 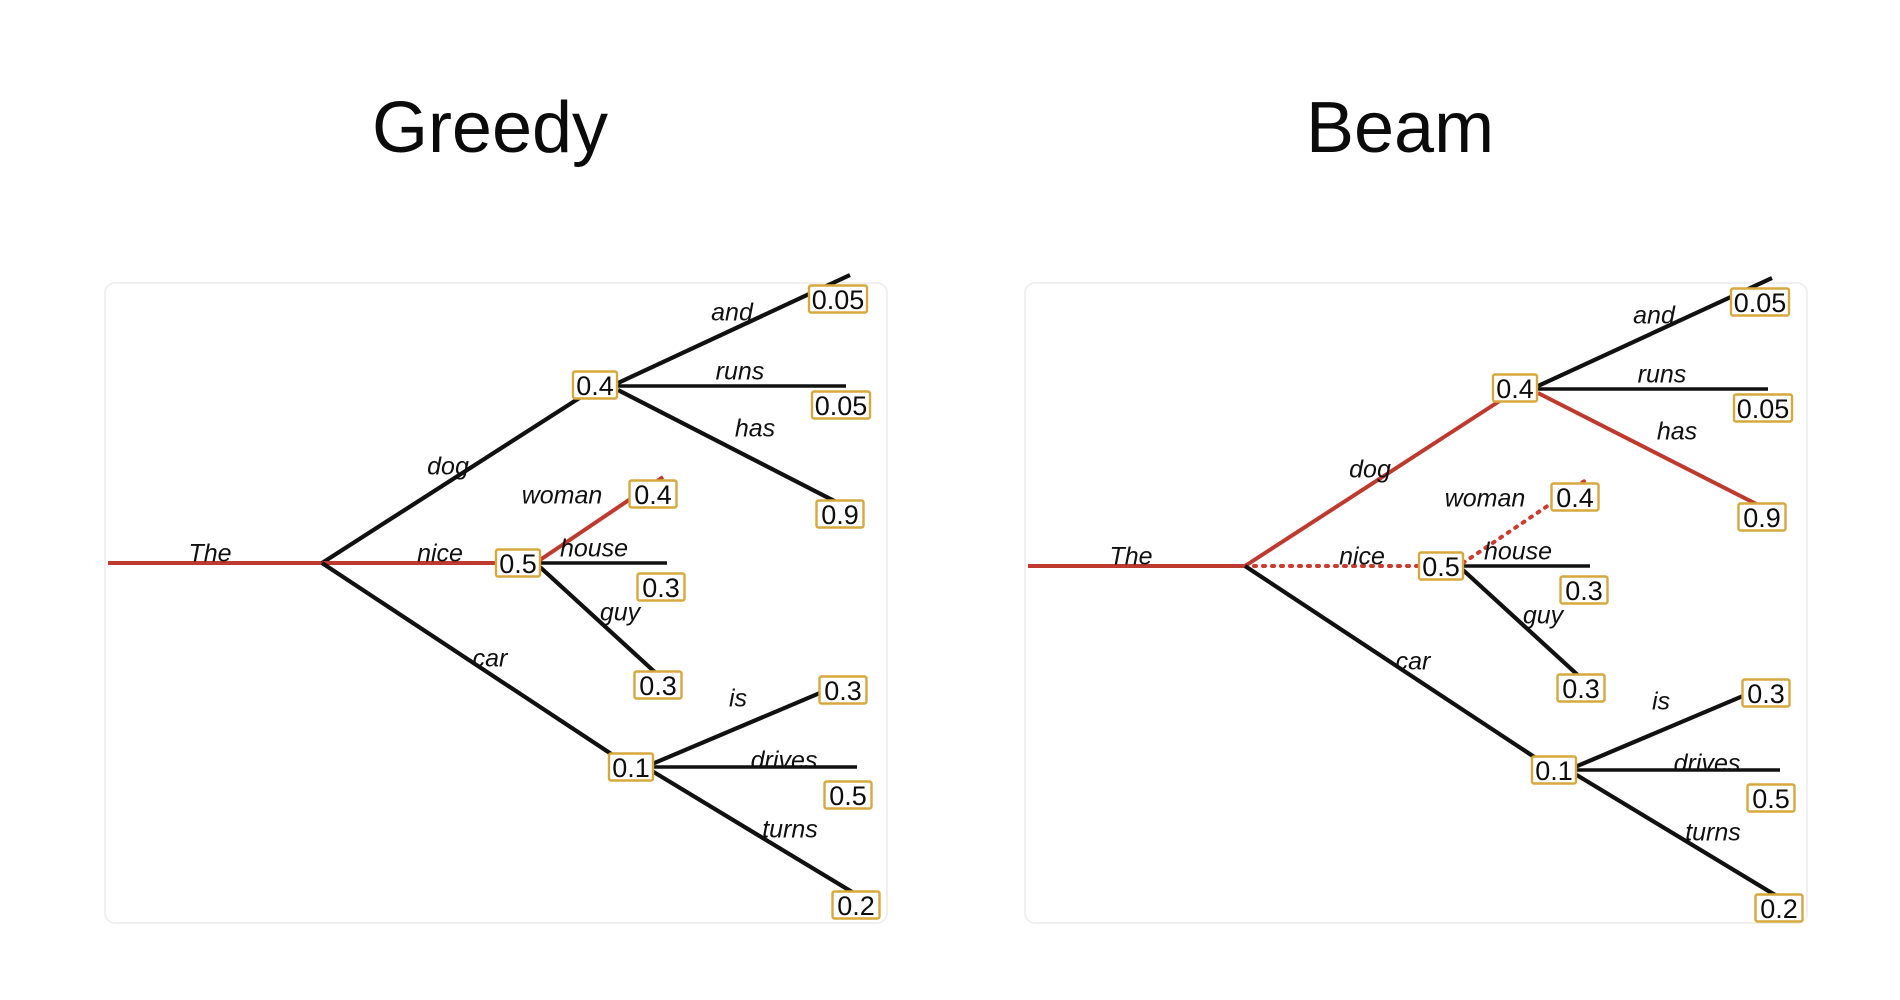 I want to click on leaf-0.05-runs-box, so click(x=1763, y=408).